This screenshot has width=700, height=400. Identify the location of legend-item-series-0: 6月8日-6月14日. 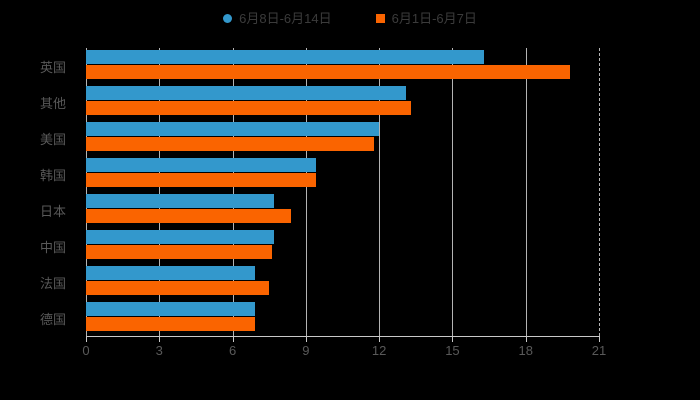
(277, 18).